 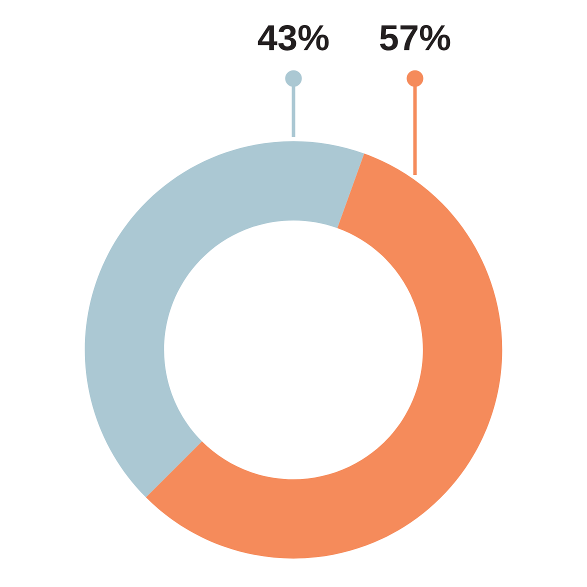 What do you see at coordinates (415, 38) in the screenshot?
I see `data-label: 57%` at bounding box center [415, 38].